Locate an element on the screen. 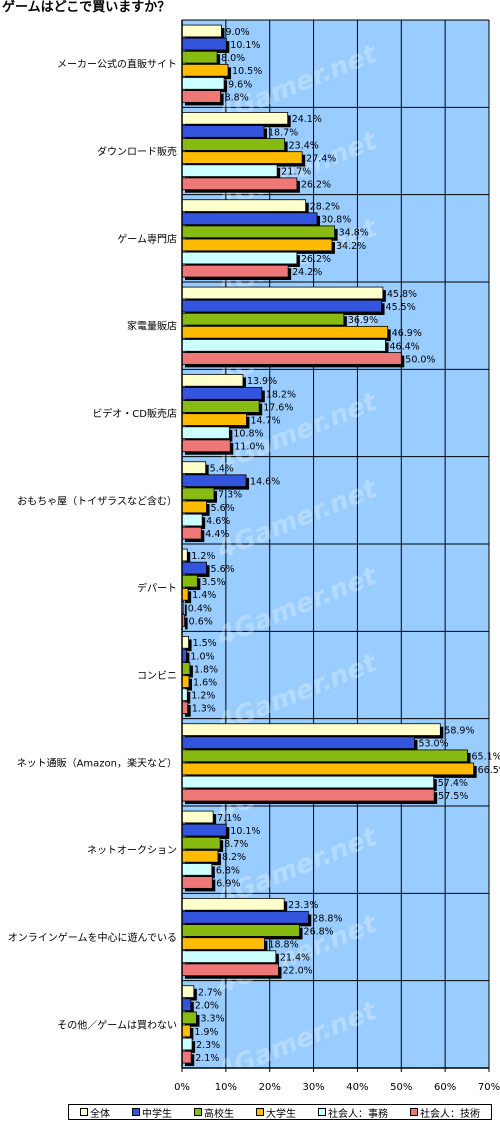 This screenshot has width=500, height=1126. data-label: 21.4% is located at coordinates (295, 958).